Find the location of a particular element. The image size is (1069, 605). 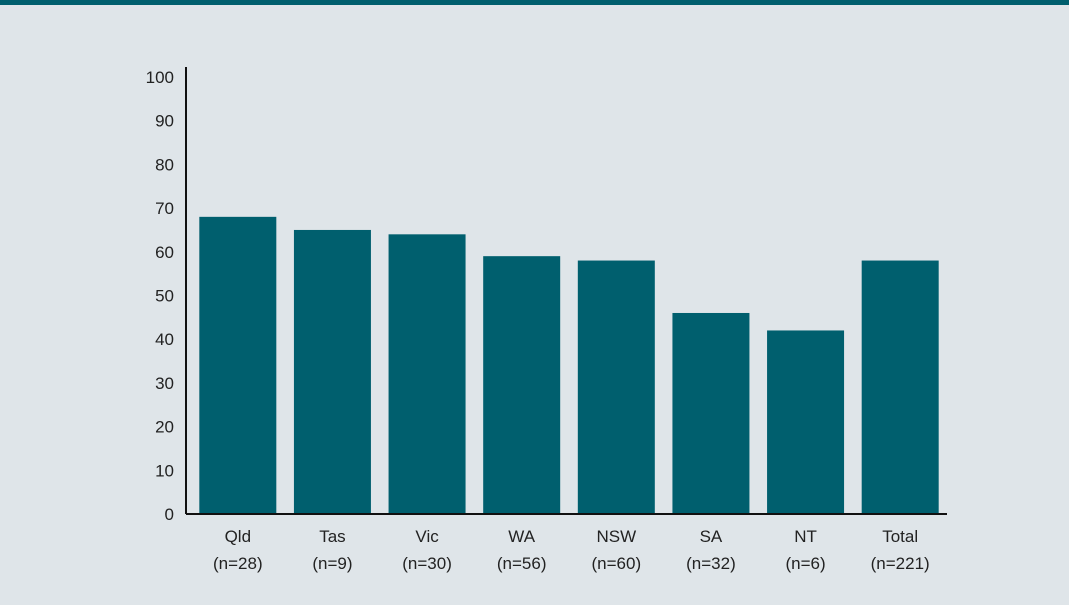

x-tick-label: NSW is located at coordinates (616, 536).